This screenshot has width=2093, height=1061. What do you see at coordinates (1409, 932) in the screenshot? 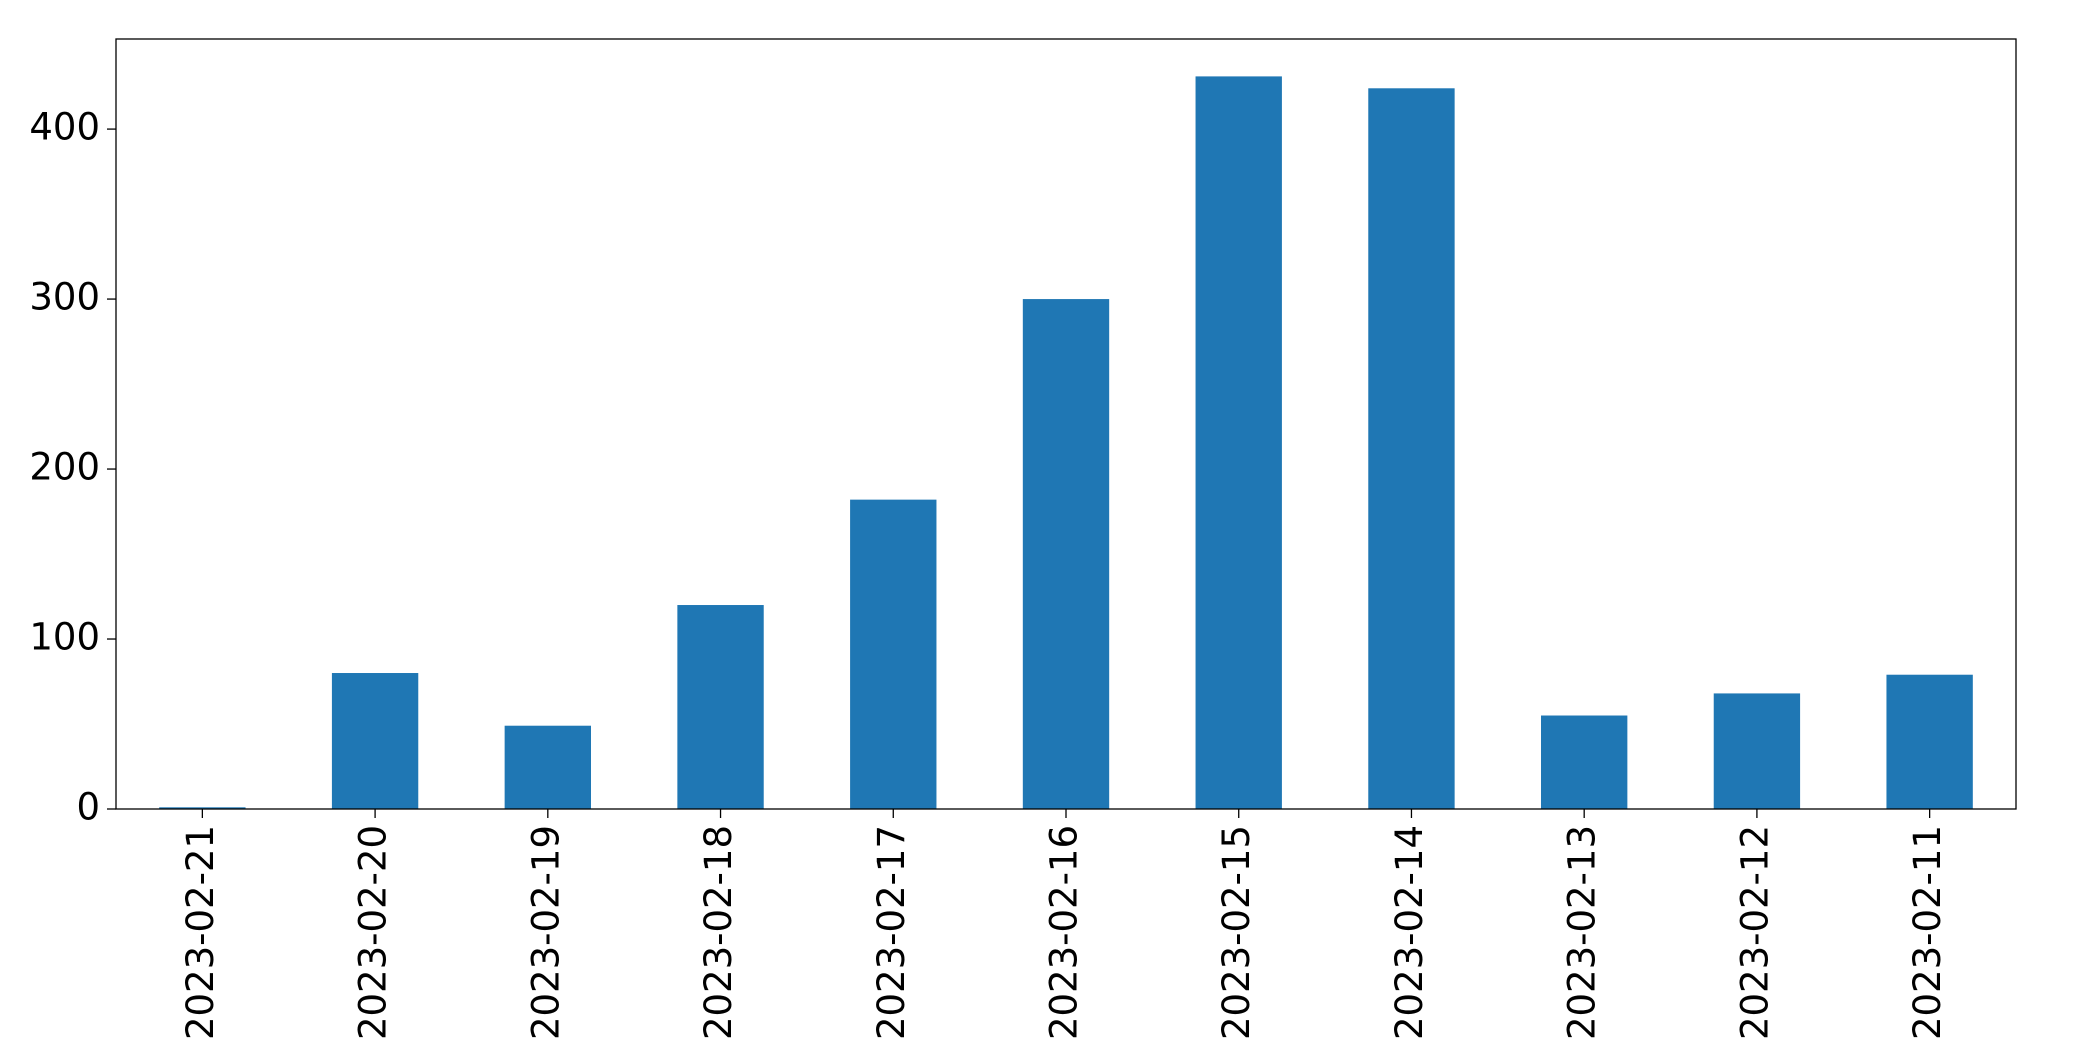
I see `x-tick-label: 2023-02-14` at bounding box center [1409, 932].